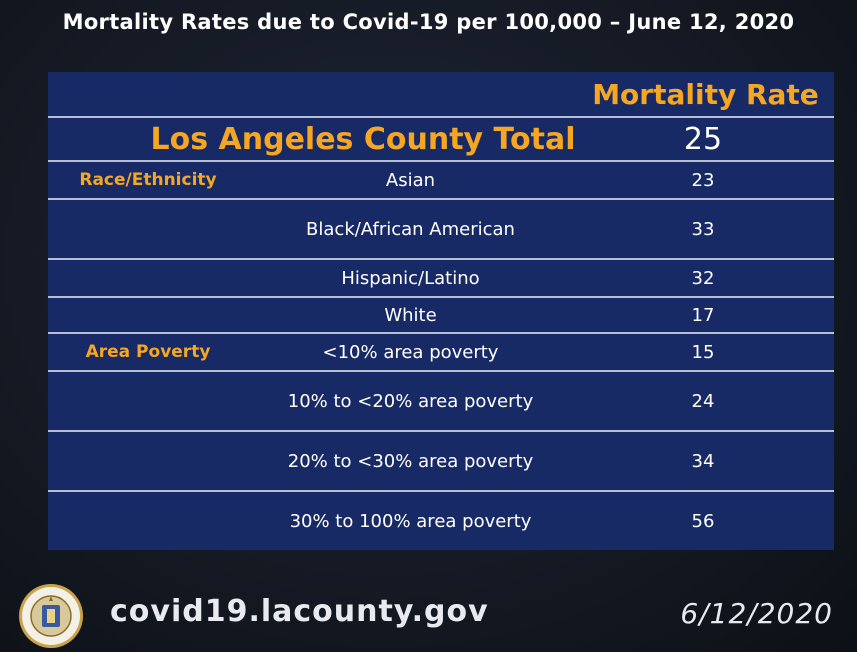  I want to click on table-row: Hispanic/Latino 32, so click(441, 279).